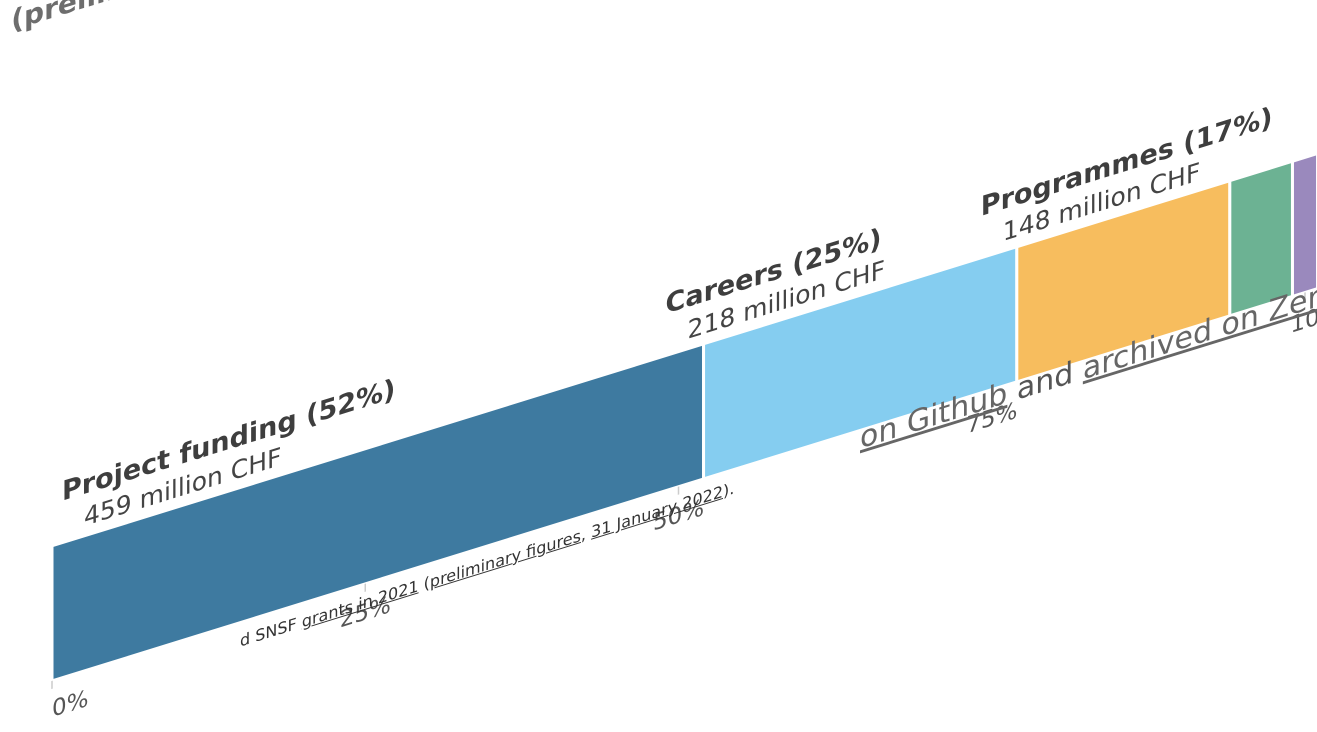 The height and width of the screenshot is (732, 1317). Describe the element at coordinates (70, 703) in the screenshot. I see `tick-label: 0%` at that location.